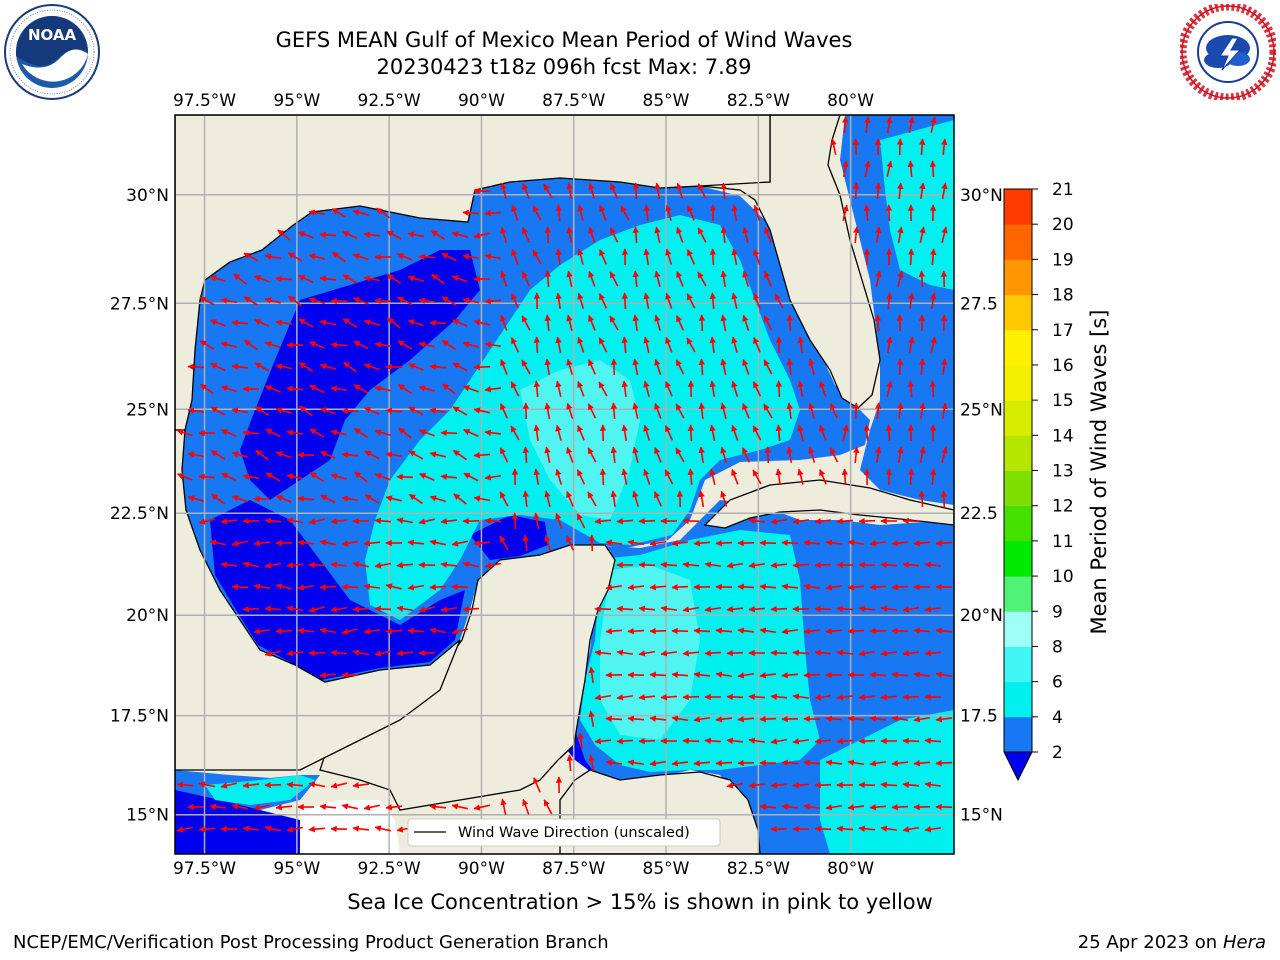  I want to click on lon-label-top: 80°W, so click(850, 101).